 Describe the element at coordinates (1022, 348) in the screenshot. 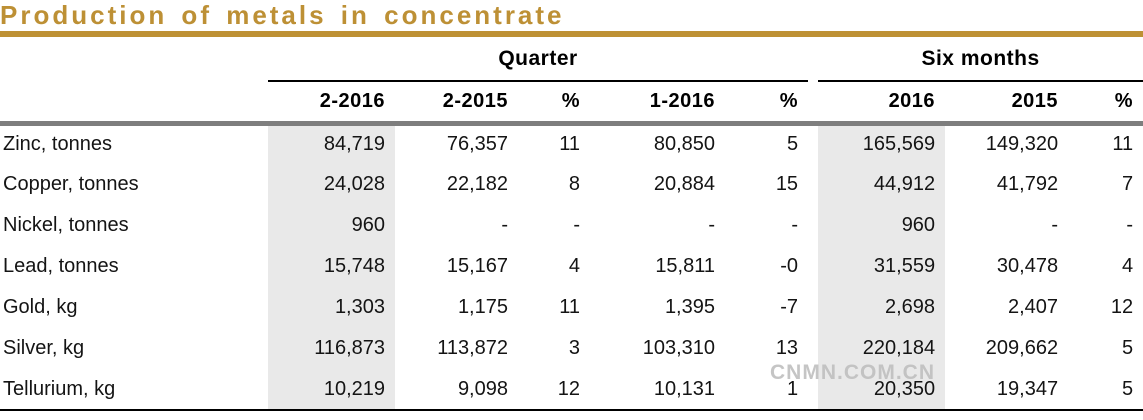

I see `value-cell: 209,662` at that location.